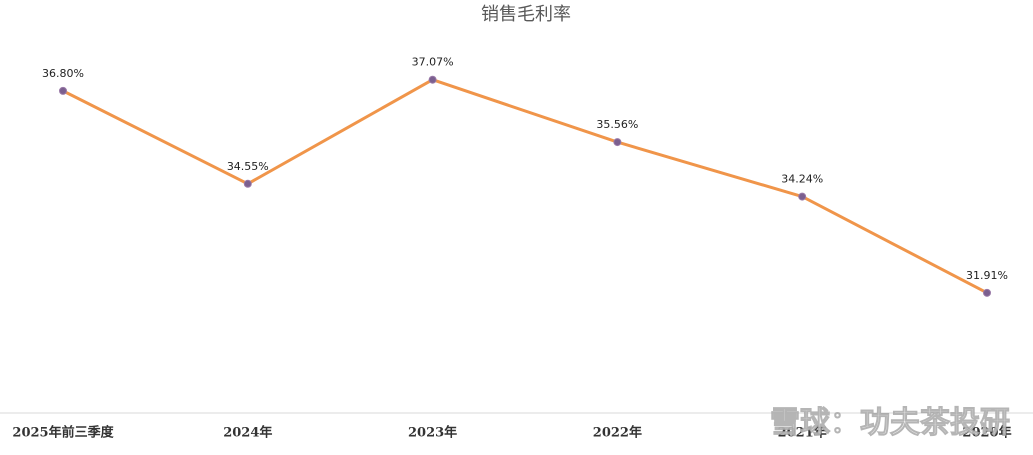 This screenshot has height=455, width=1033. Describe the element at coordinates (526, 14) in the screenshot. I see `chart-title: 销售毛利率` at that location.